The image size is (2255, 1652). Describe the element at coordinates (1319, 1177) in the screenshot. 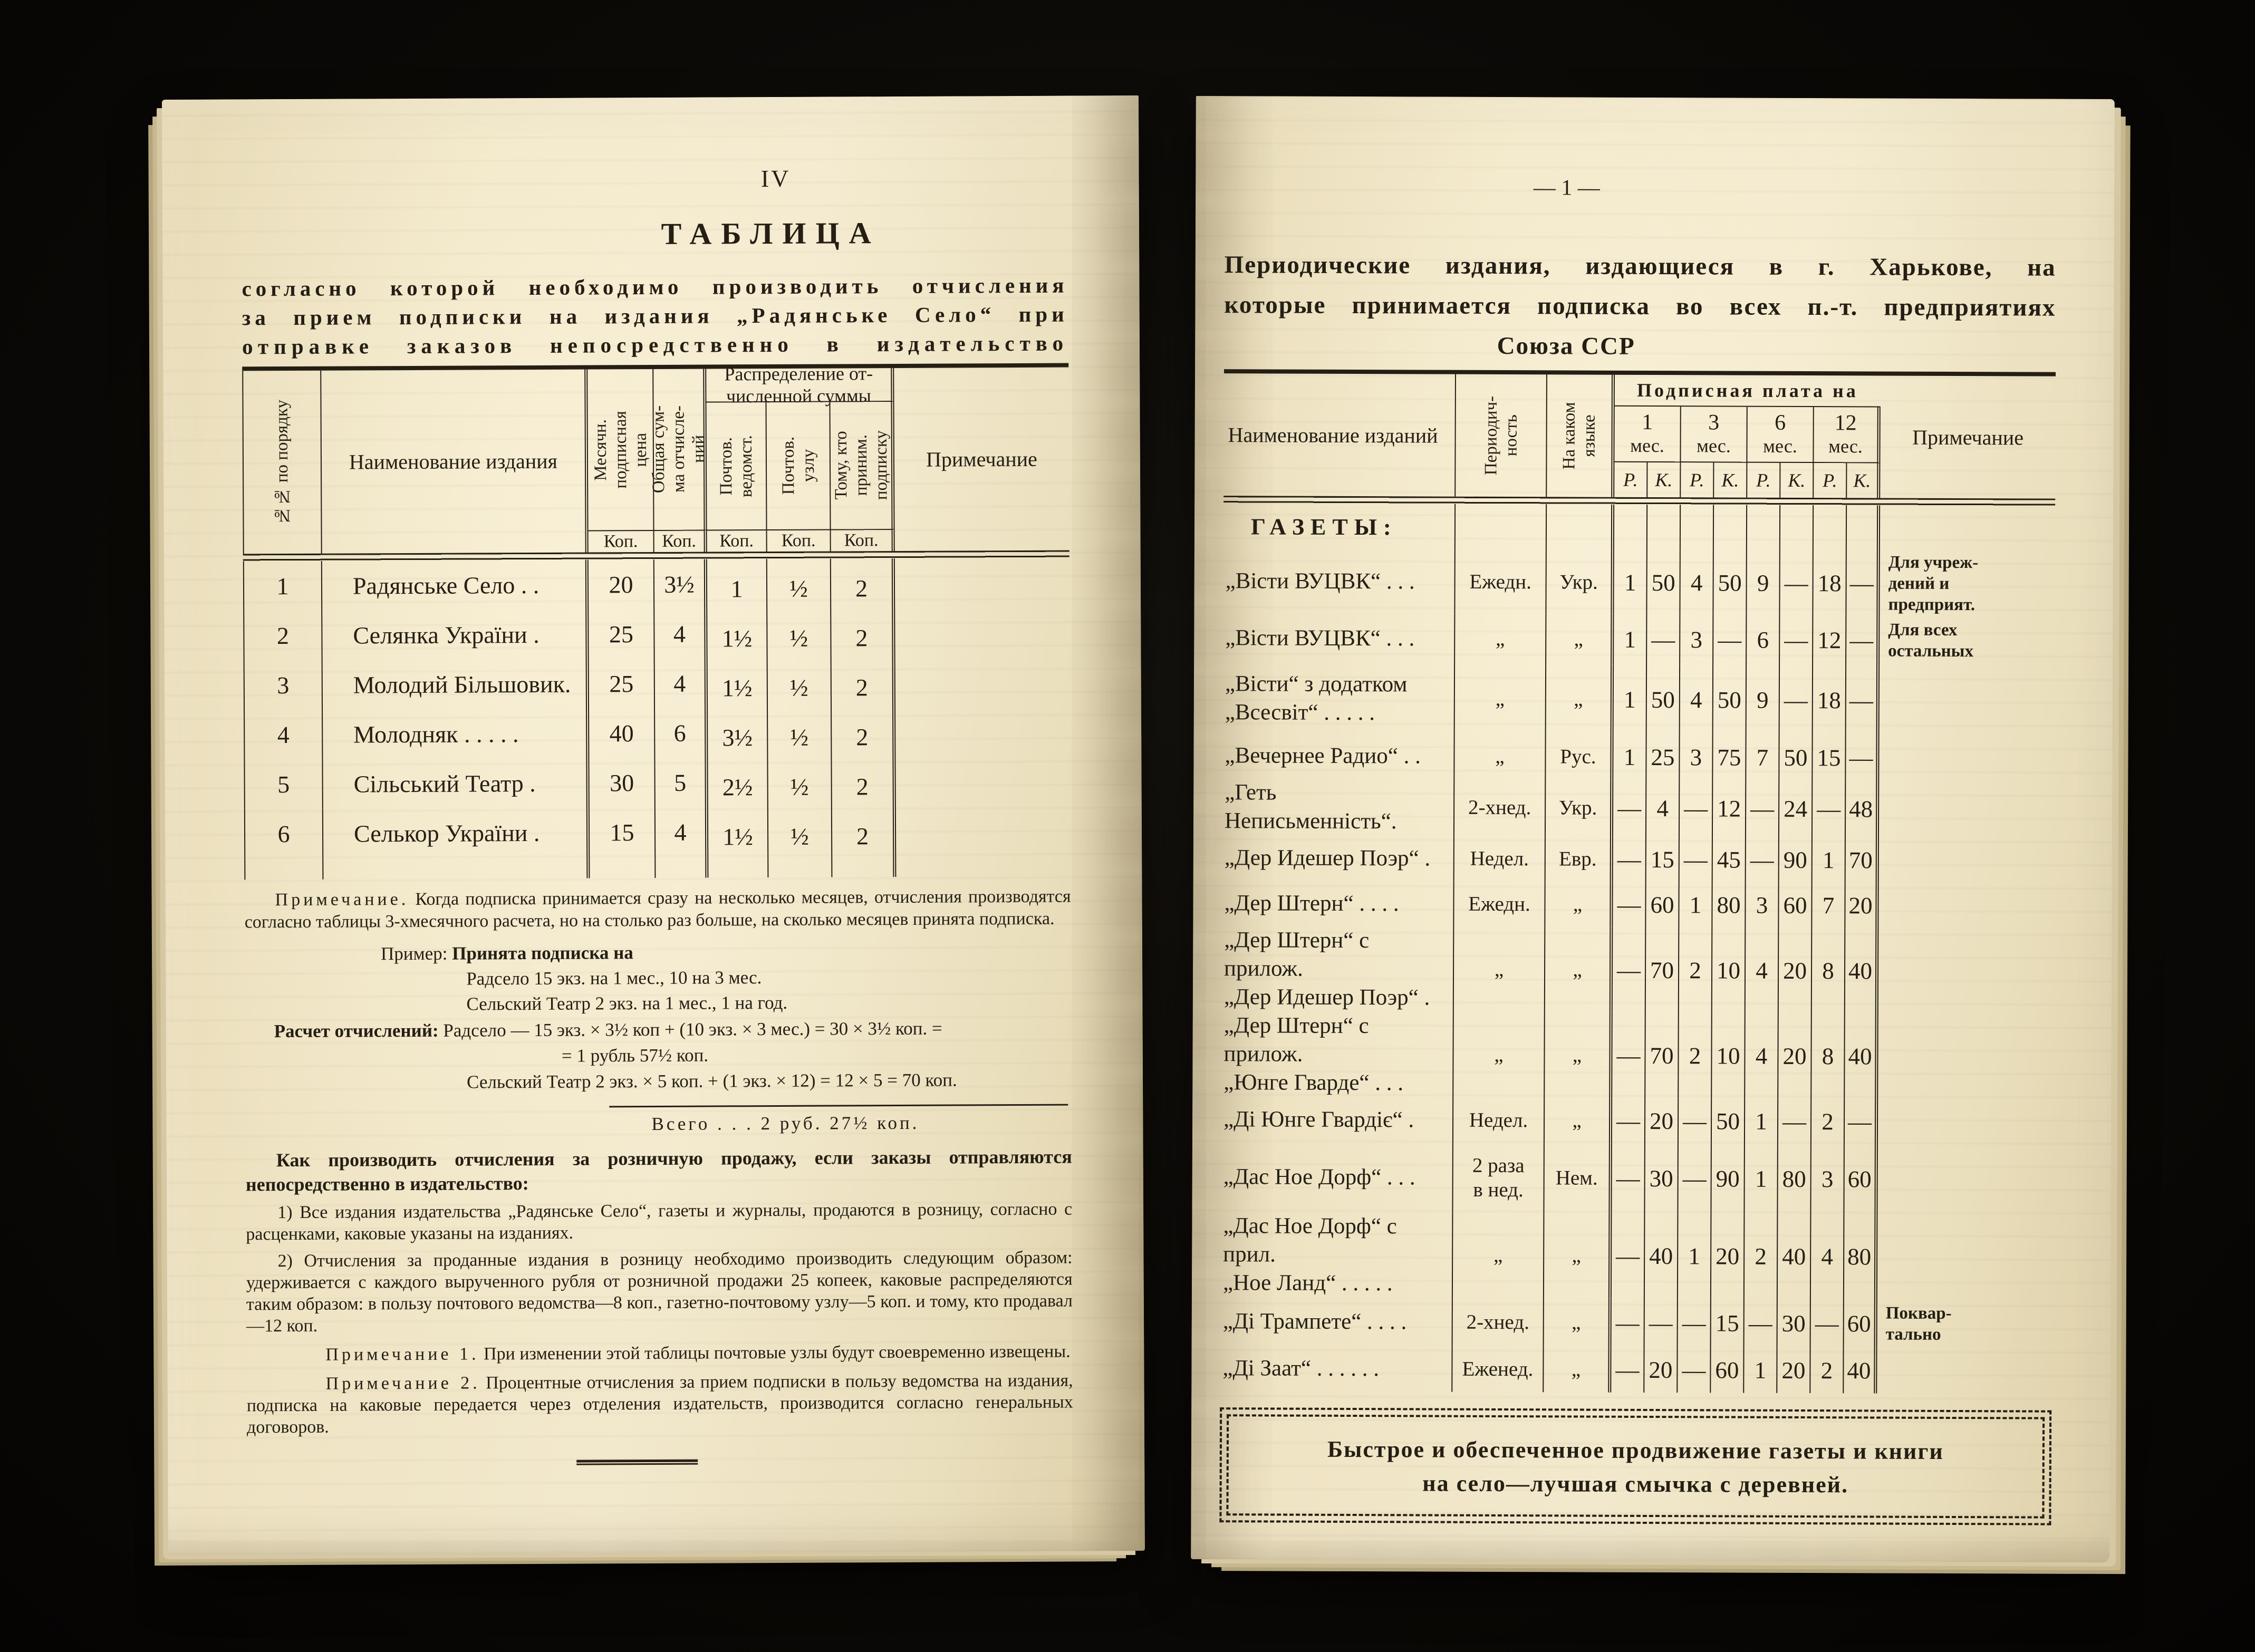

I see `publication-name-line: „Дас Ное Дорф“ . . .` at that location.